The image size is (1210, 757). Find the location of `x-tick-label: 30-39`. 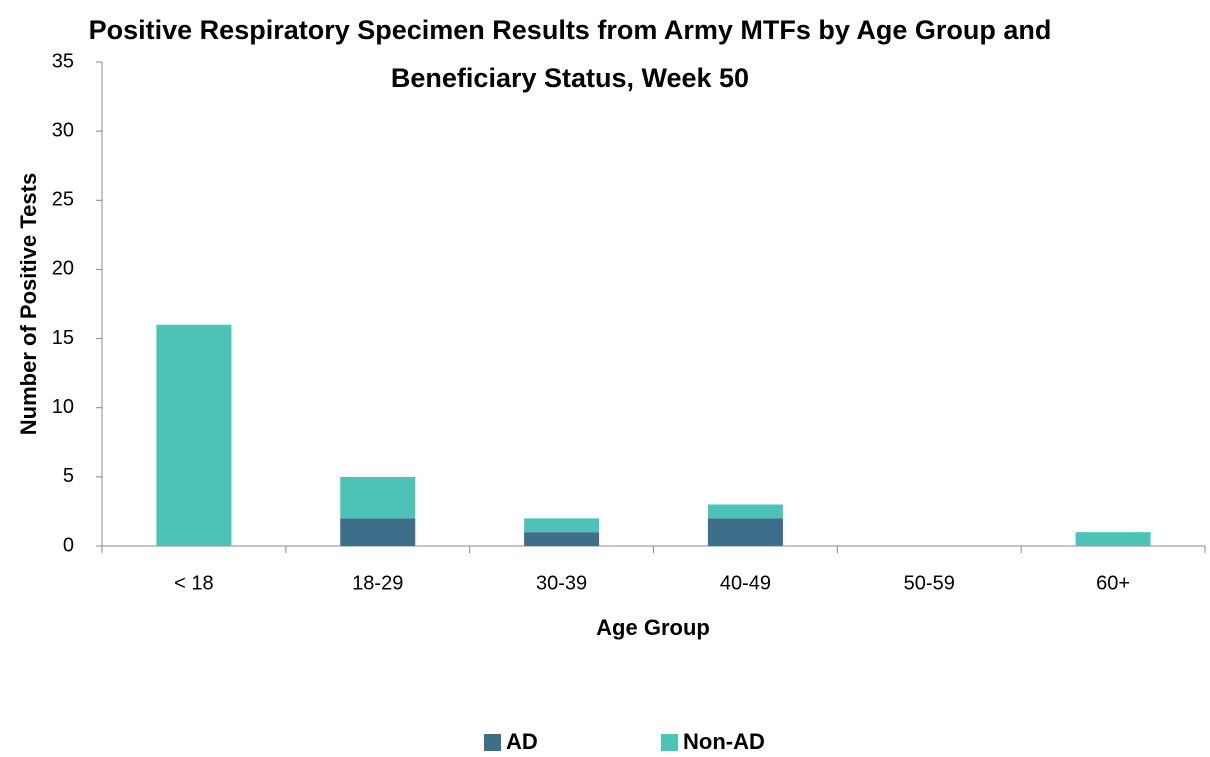

x-tick-label: 30-39 is located at coordinates (561, 583).